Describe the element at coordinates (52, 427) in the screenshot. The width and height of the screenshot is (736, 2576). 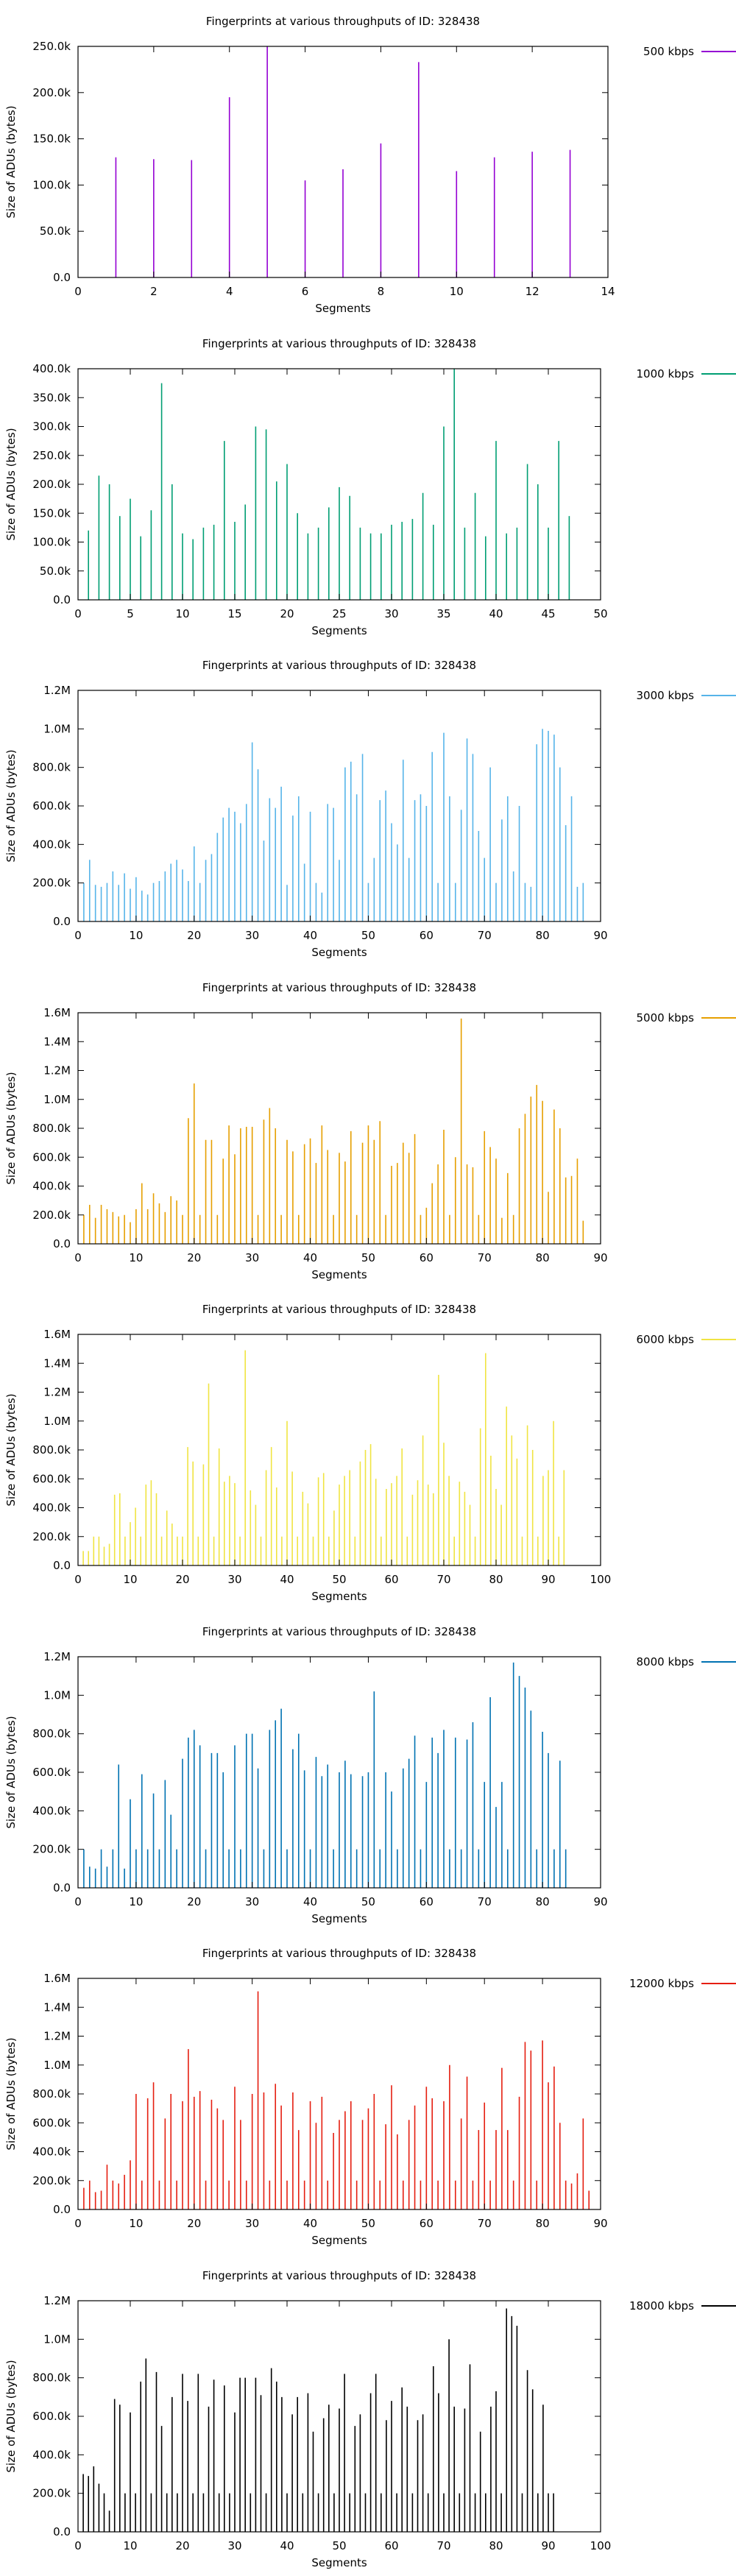
I see `y-tick-label: 300.0k` at that location.